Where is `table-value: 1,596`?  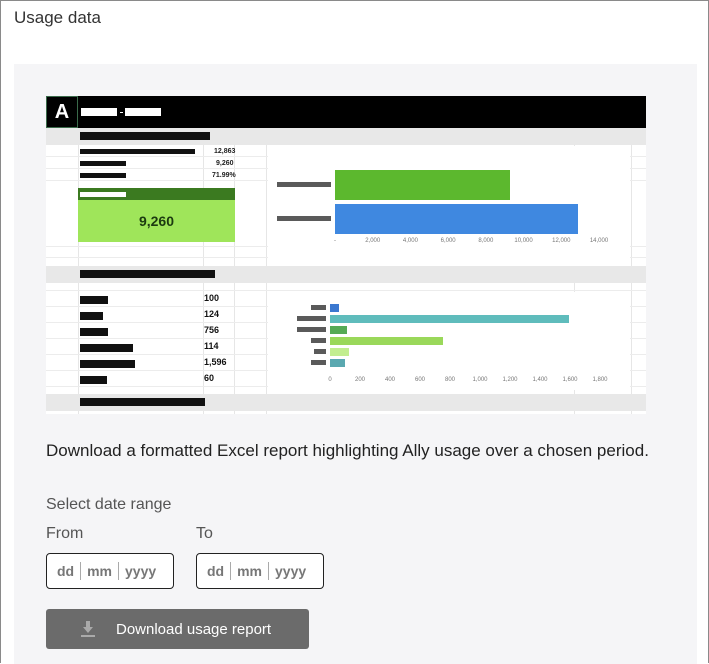
table-value: 1,596 is located at coordinates (215, 362).